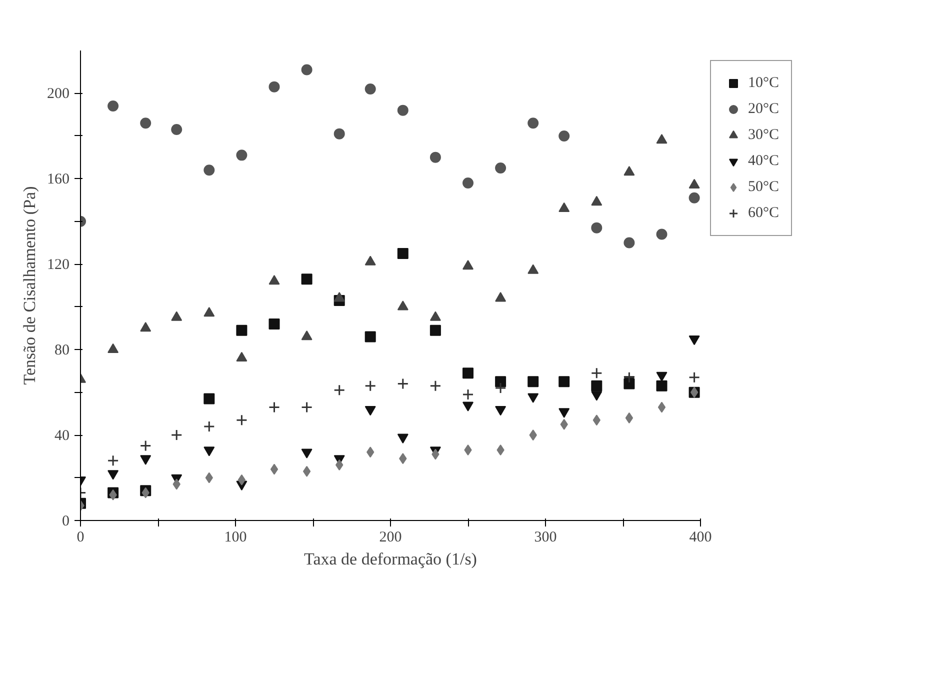  I want to click on x-tick-label: 400, so click(700, 538).